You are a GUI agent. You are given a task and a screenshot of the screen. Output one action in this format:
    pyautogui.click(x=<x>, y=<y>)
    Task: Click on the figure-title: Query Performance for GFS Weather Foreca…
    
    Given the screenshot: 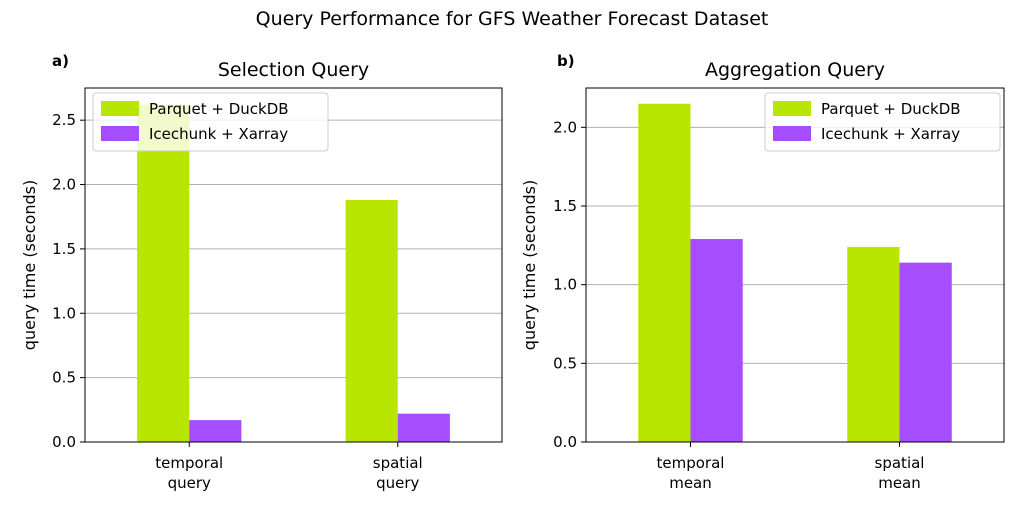 What is the action you would take?
    pyautogui.click(x=512, y=19)
    